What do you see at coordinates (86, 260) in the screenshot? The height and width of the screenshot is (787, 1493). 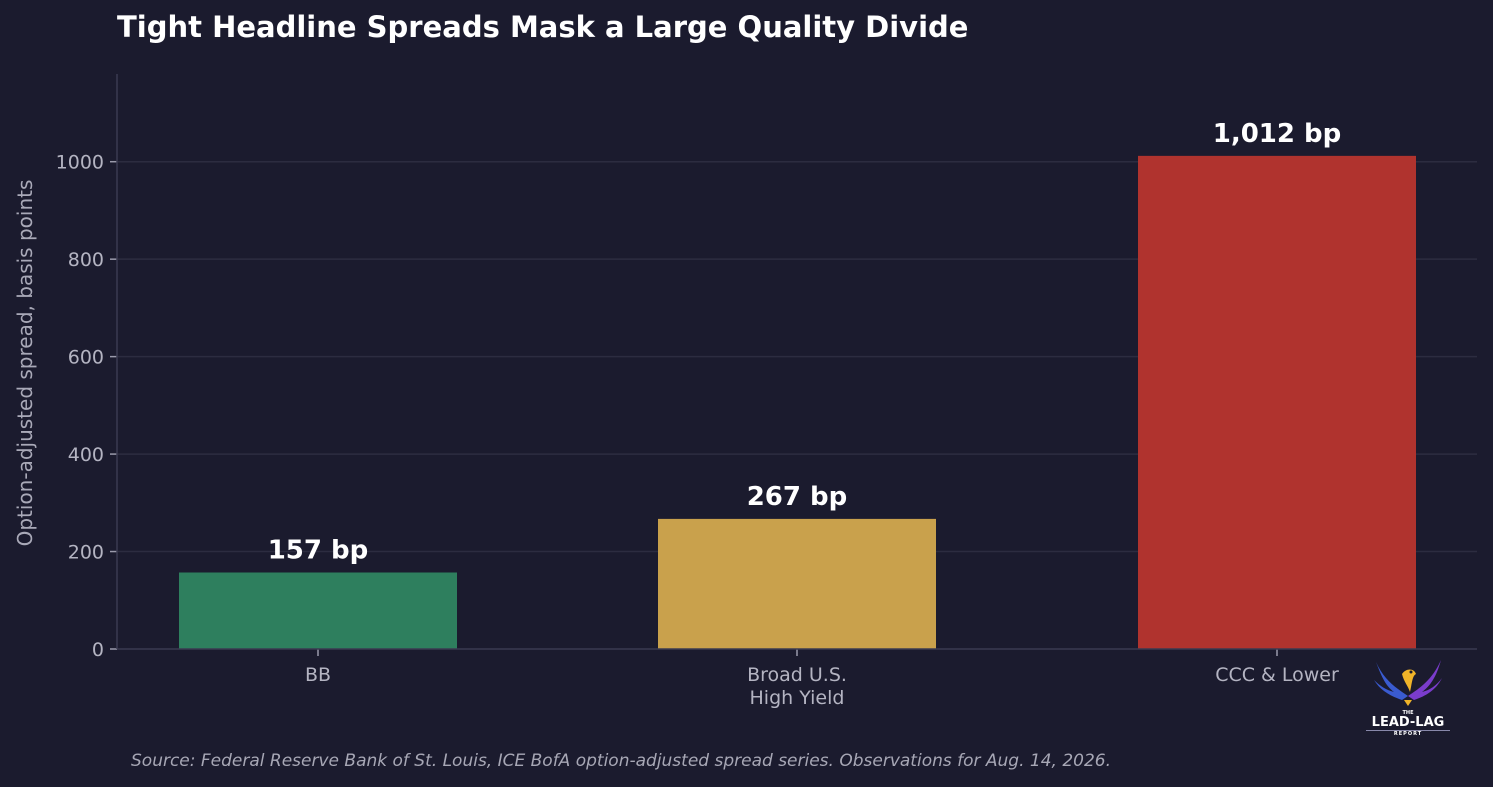 I see `y-tick-label: 800` at bounding box center [86, 260].